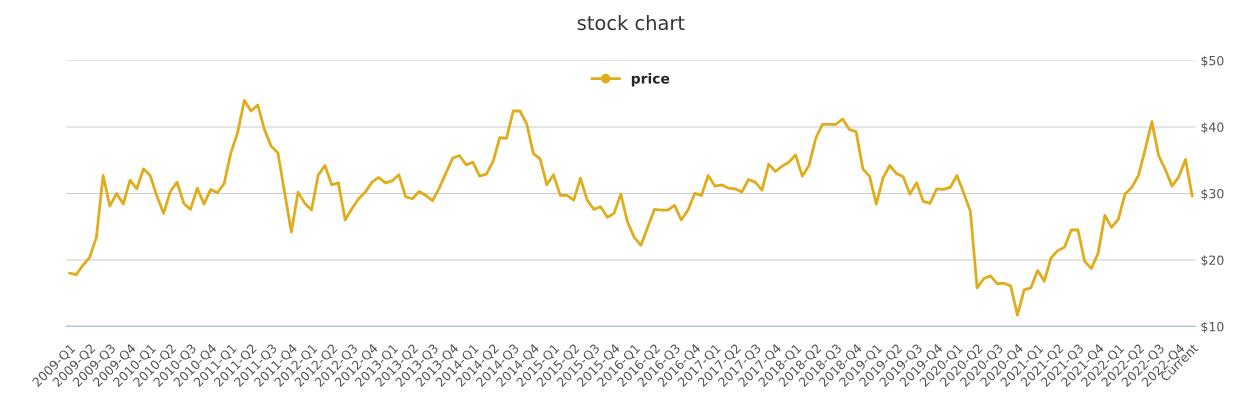 The width and height of the screenshot is (1248, 403). What do you see at coordinates (1212, 261) in the screenshot?
I see `y-tick-label: $20` at bounding box center [1212, 261].